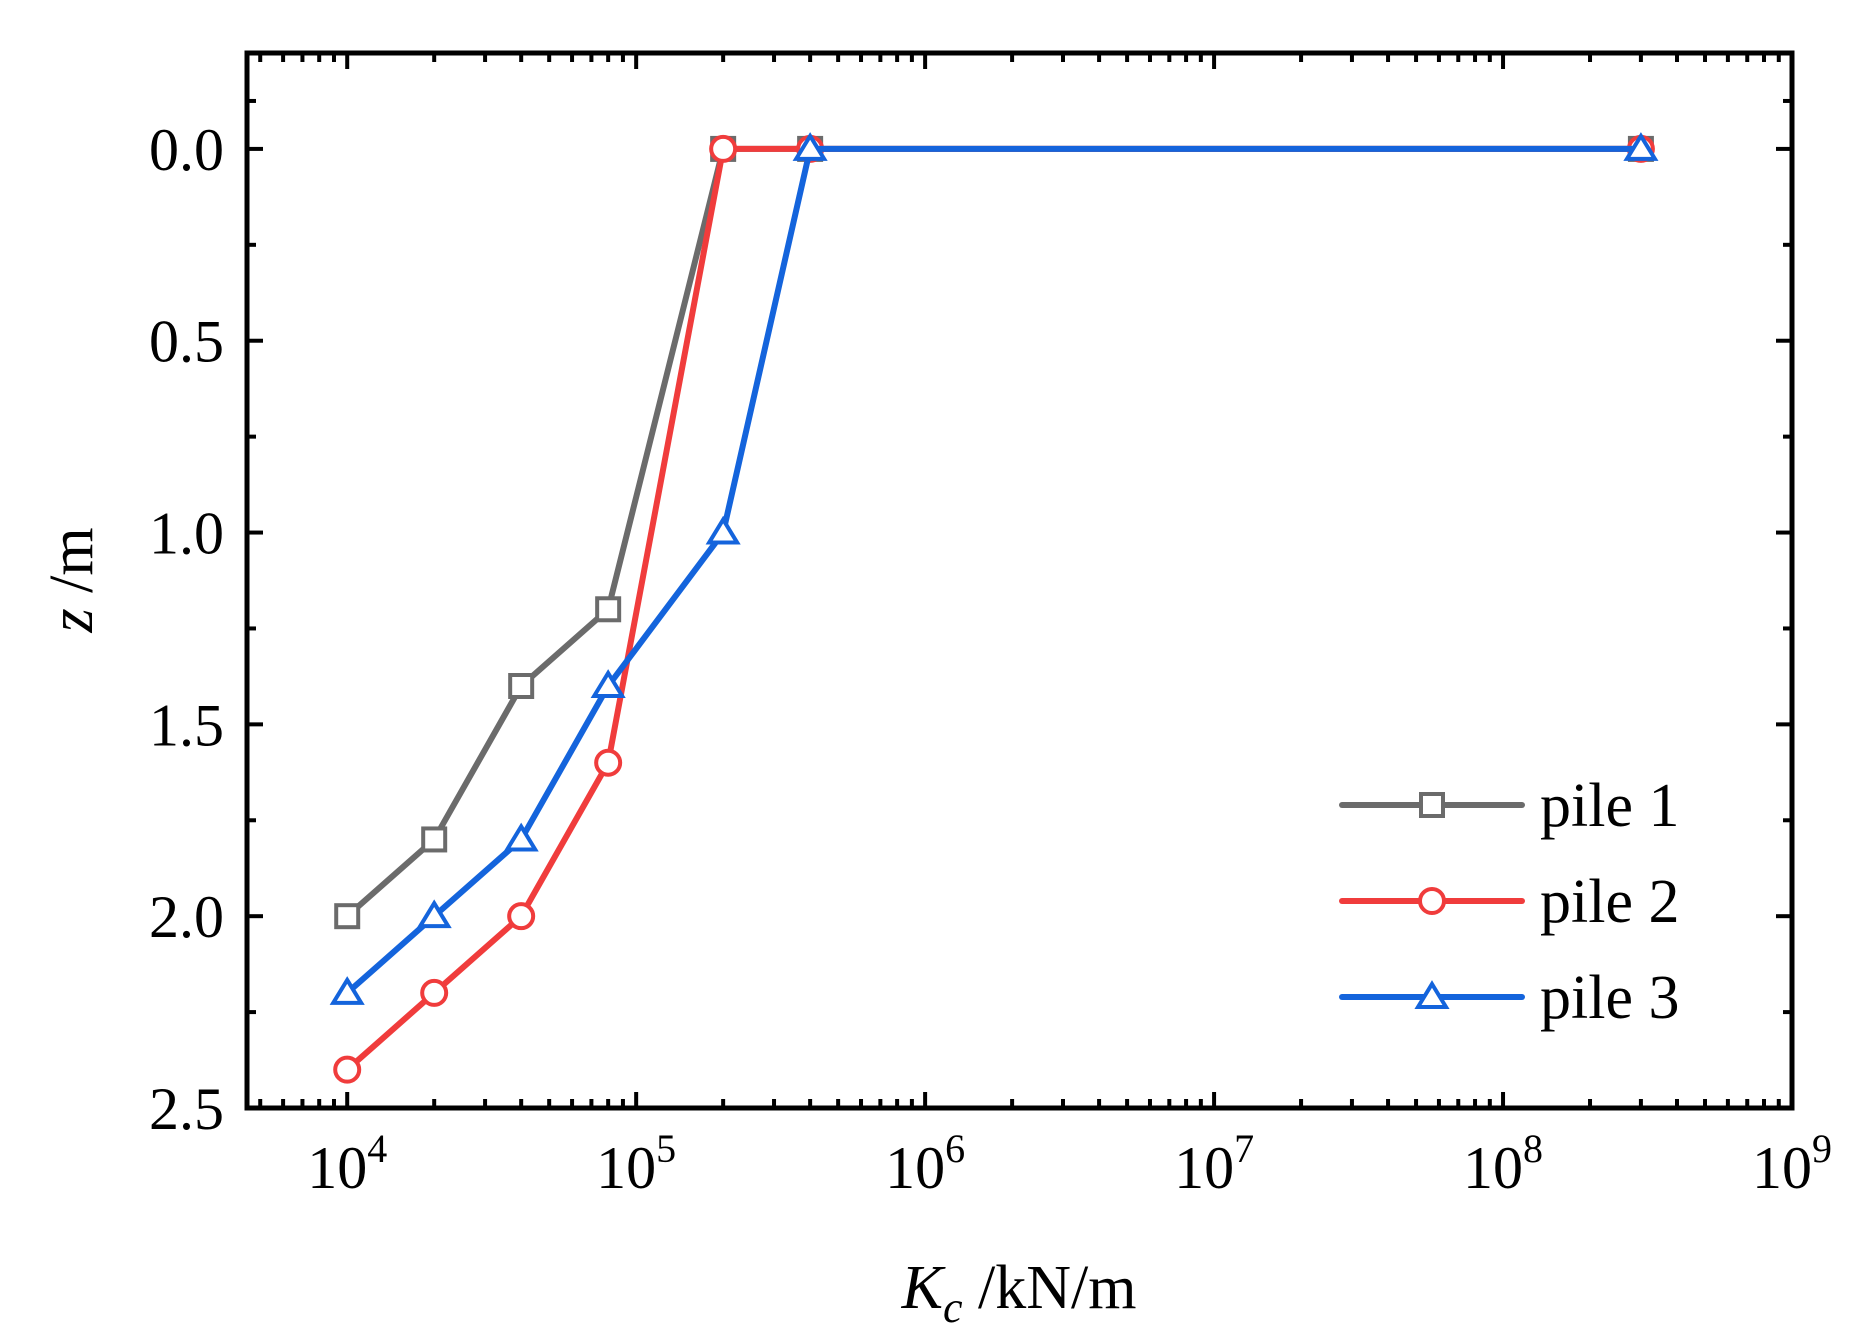  What do you see at coordinates (666, 1148) in the screenshot?
I see `x-tick-label-exponent: 5` at bounding box center [666, 1148].